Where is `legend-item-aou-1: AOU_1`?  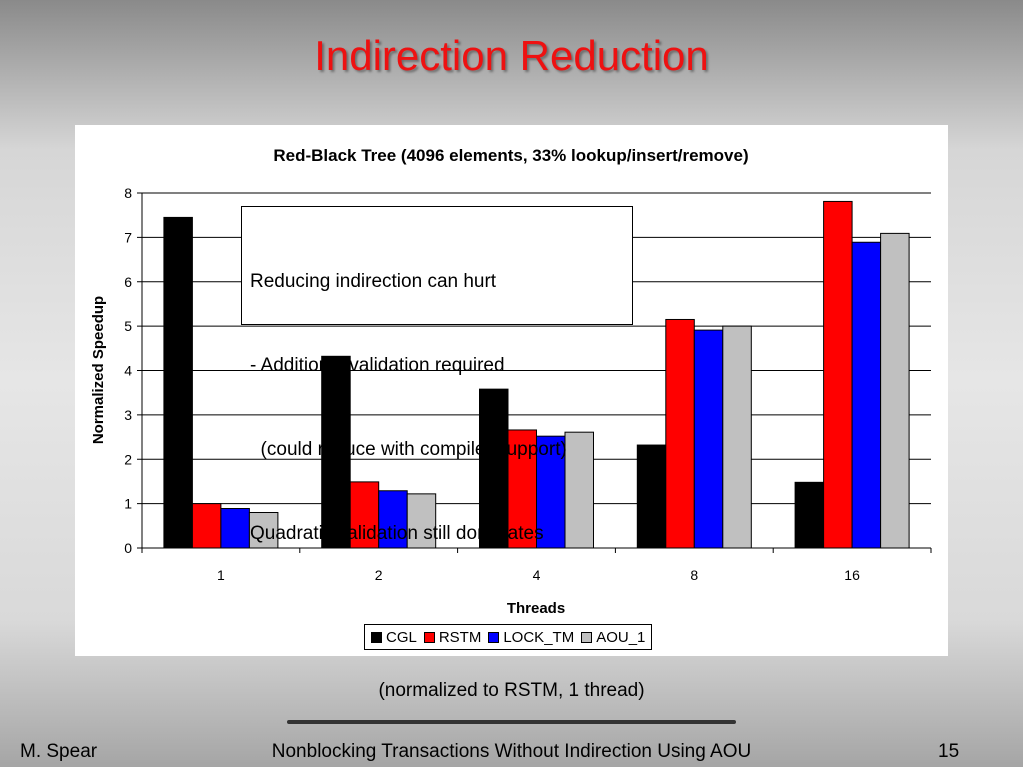
legend-item-aou-1: AOU_1 is located at coordinates (613, 637).